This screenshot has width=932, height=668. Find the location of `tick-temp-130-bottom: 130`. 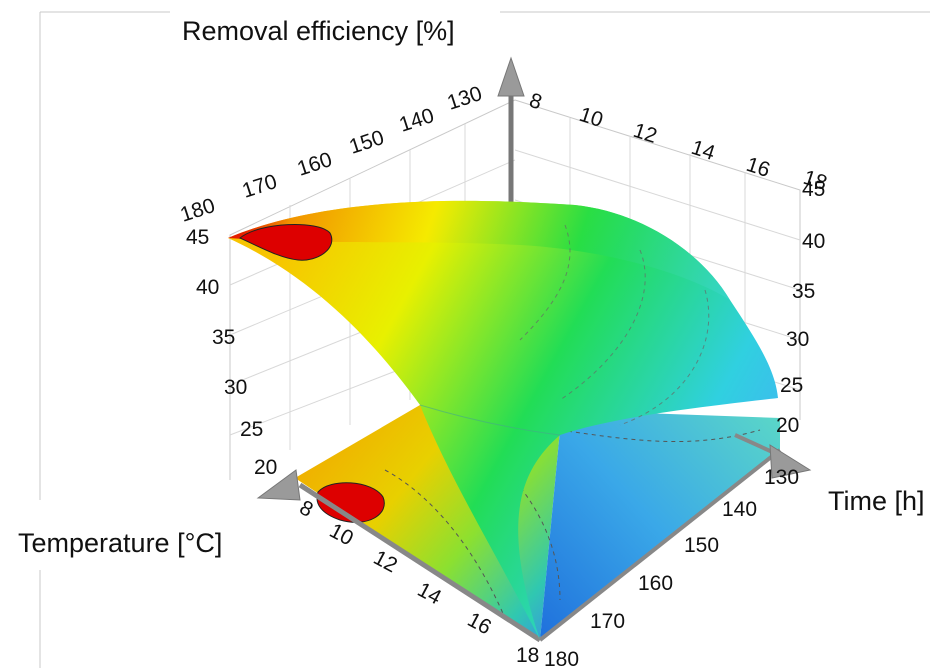

tick-temp-130-bottom: 130 is located at coordinates (781, 477).